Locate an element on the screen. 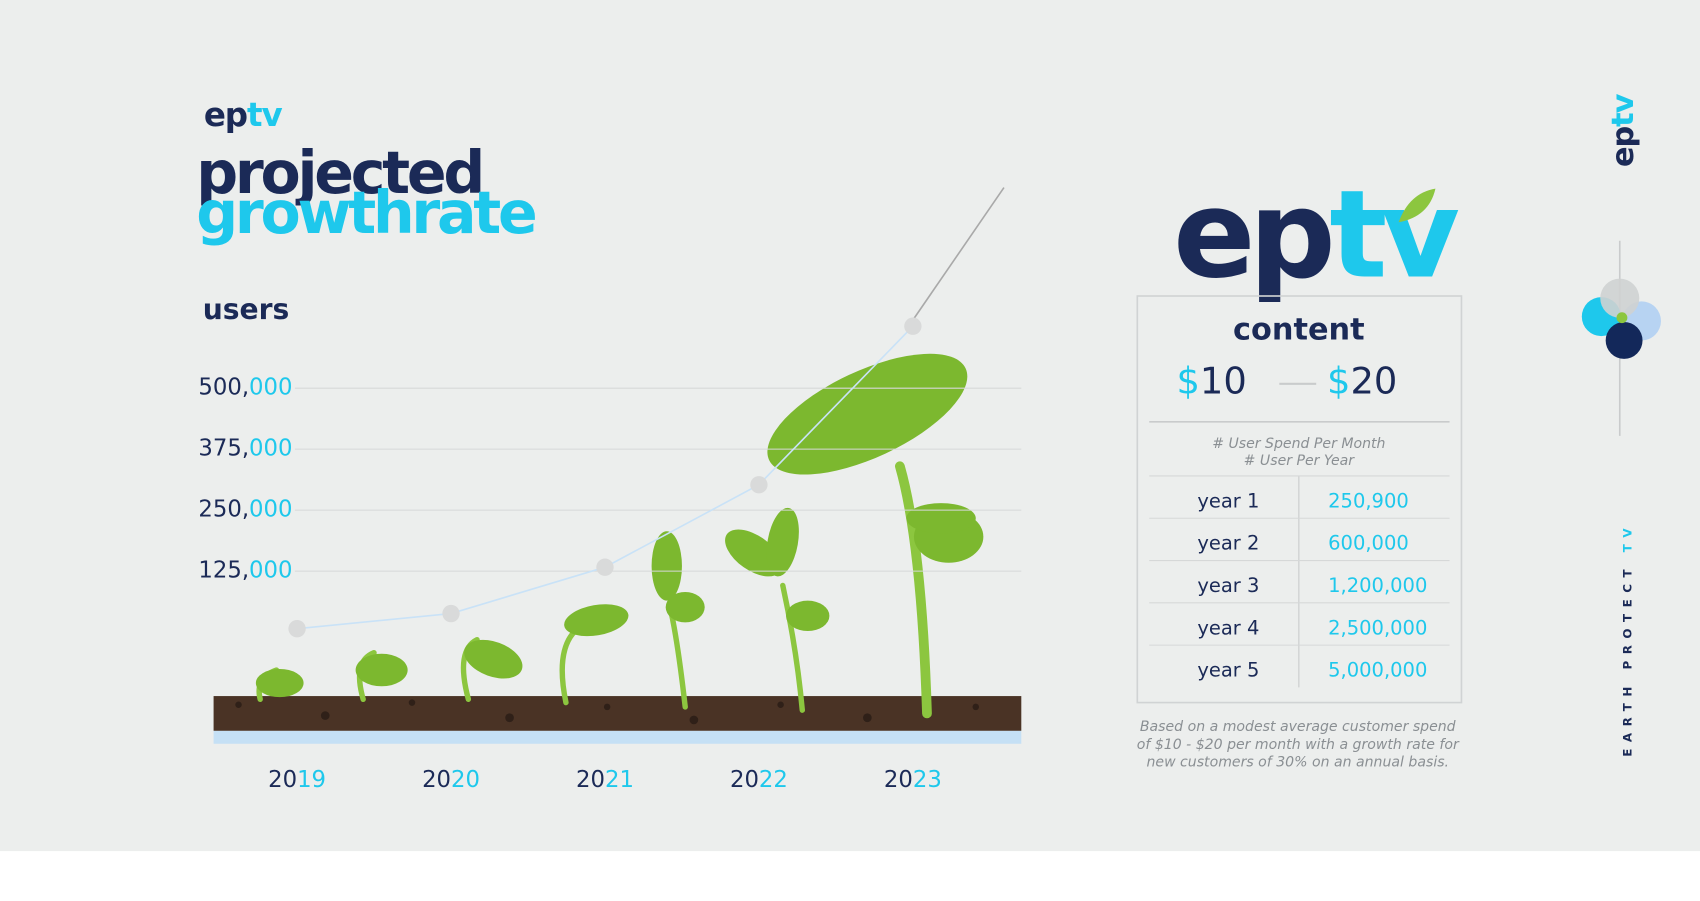  x-tick-label: 2019 is located at coordinates (297, 780).